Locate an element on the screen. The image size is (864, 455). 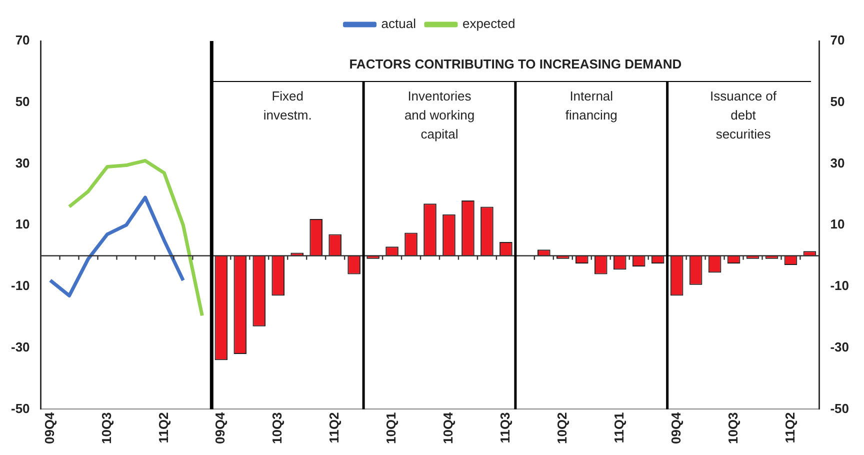
annotation: Issuance of debt securities is located at coordinates (743, 115).